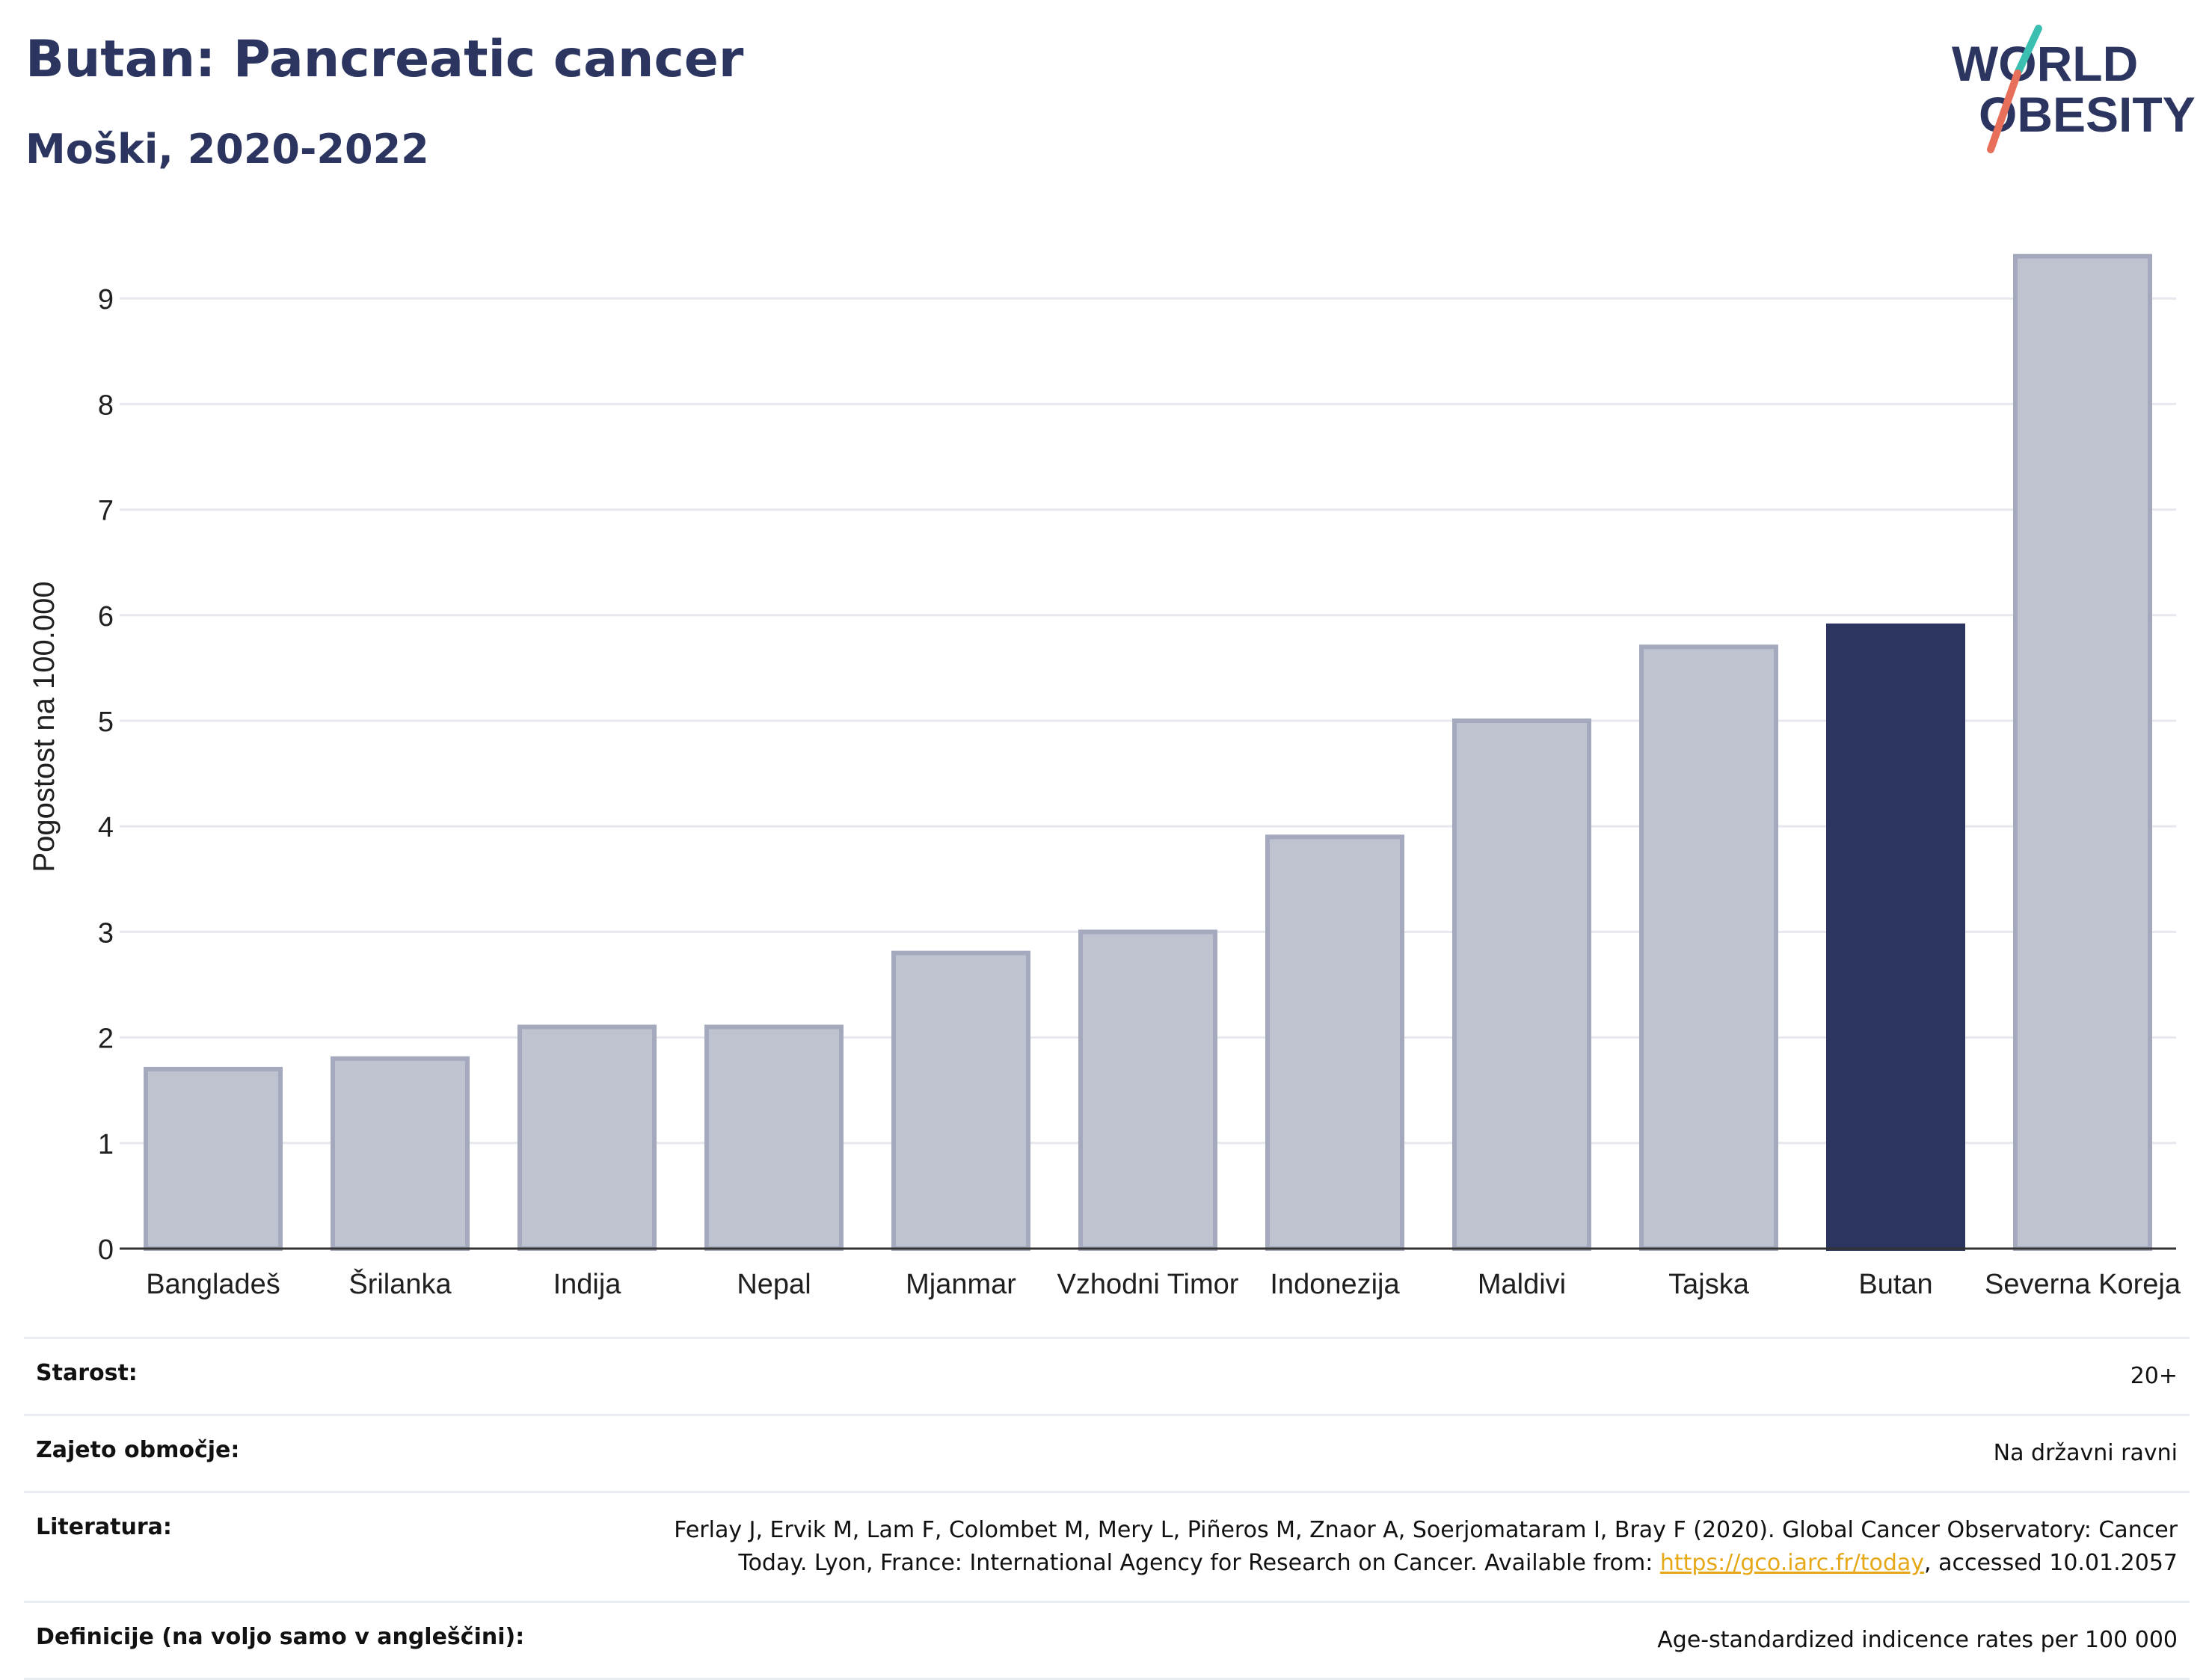  Describe the element at coordinates (106, 1250) in the screenshot. I see `y-tick-label: 0` at that location.